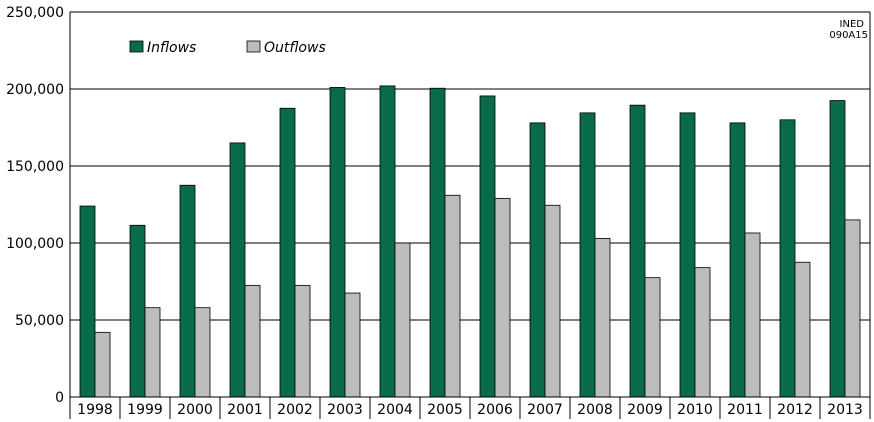 Image resolution: width=874 pixels, height=422 pixels. Describe the element at coordinates (852, 24) in the screenshot. I see `credit-line-1: INED` at that location.